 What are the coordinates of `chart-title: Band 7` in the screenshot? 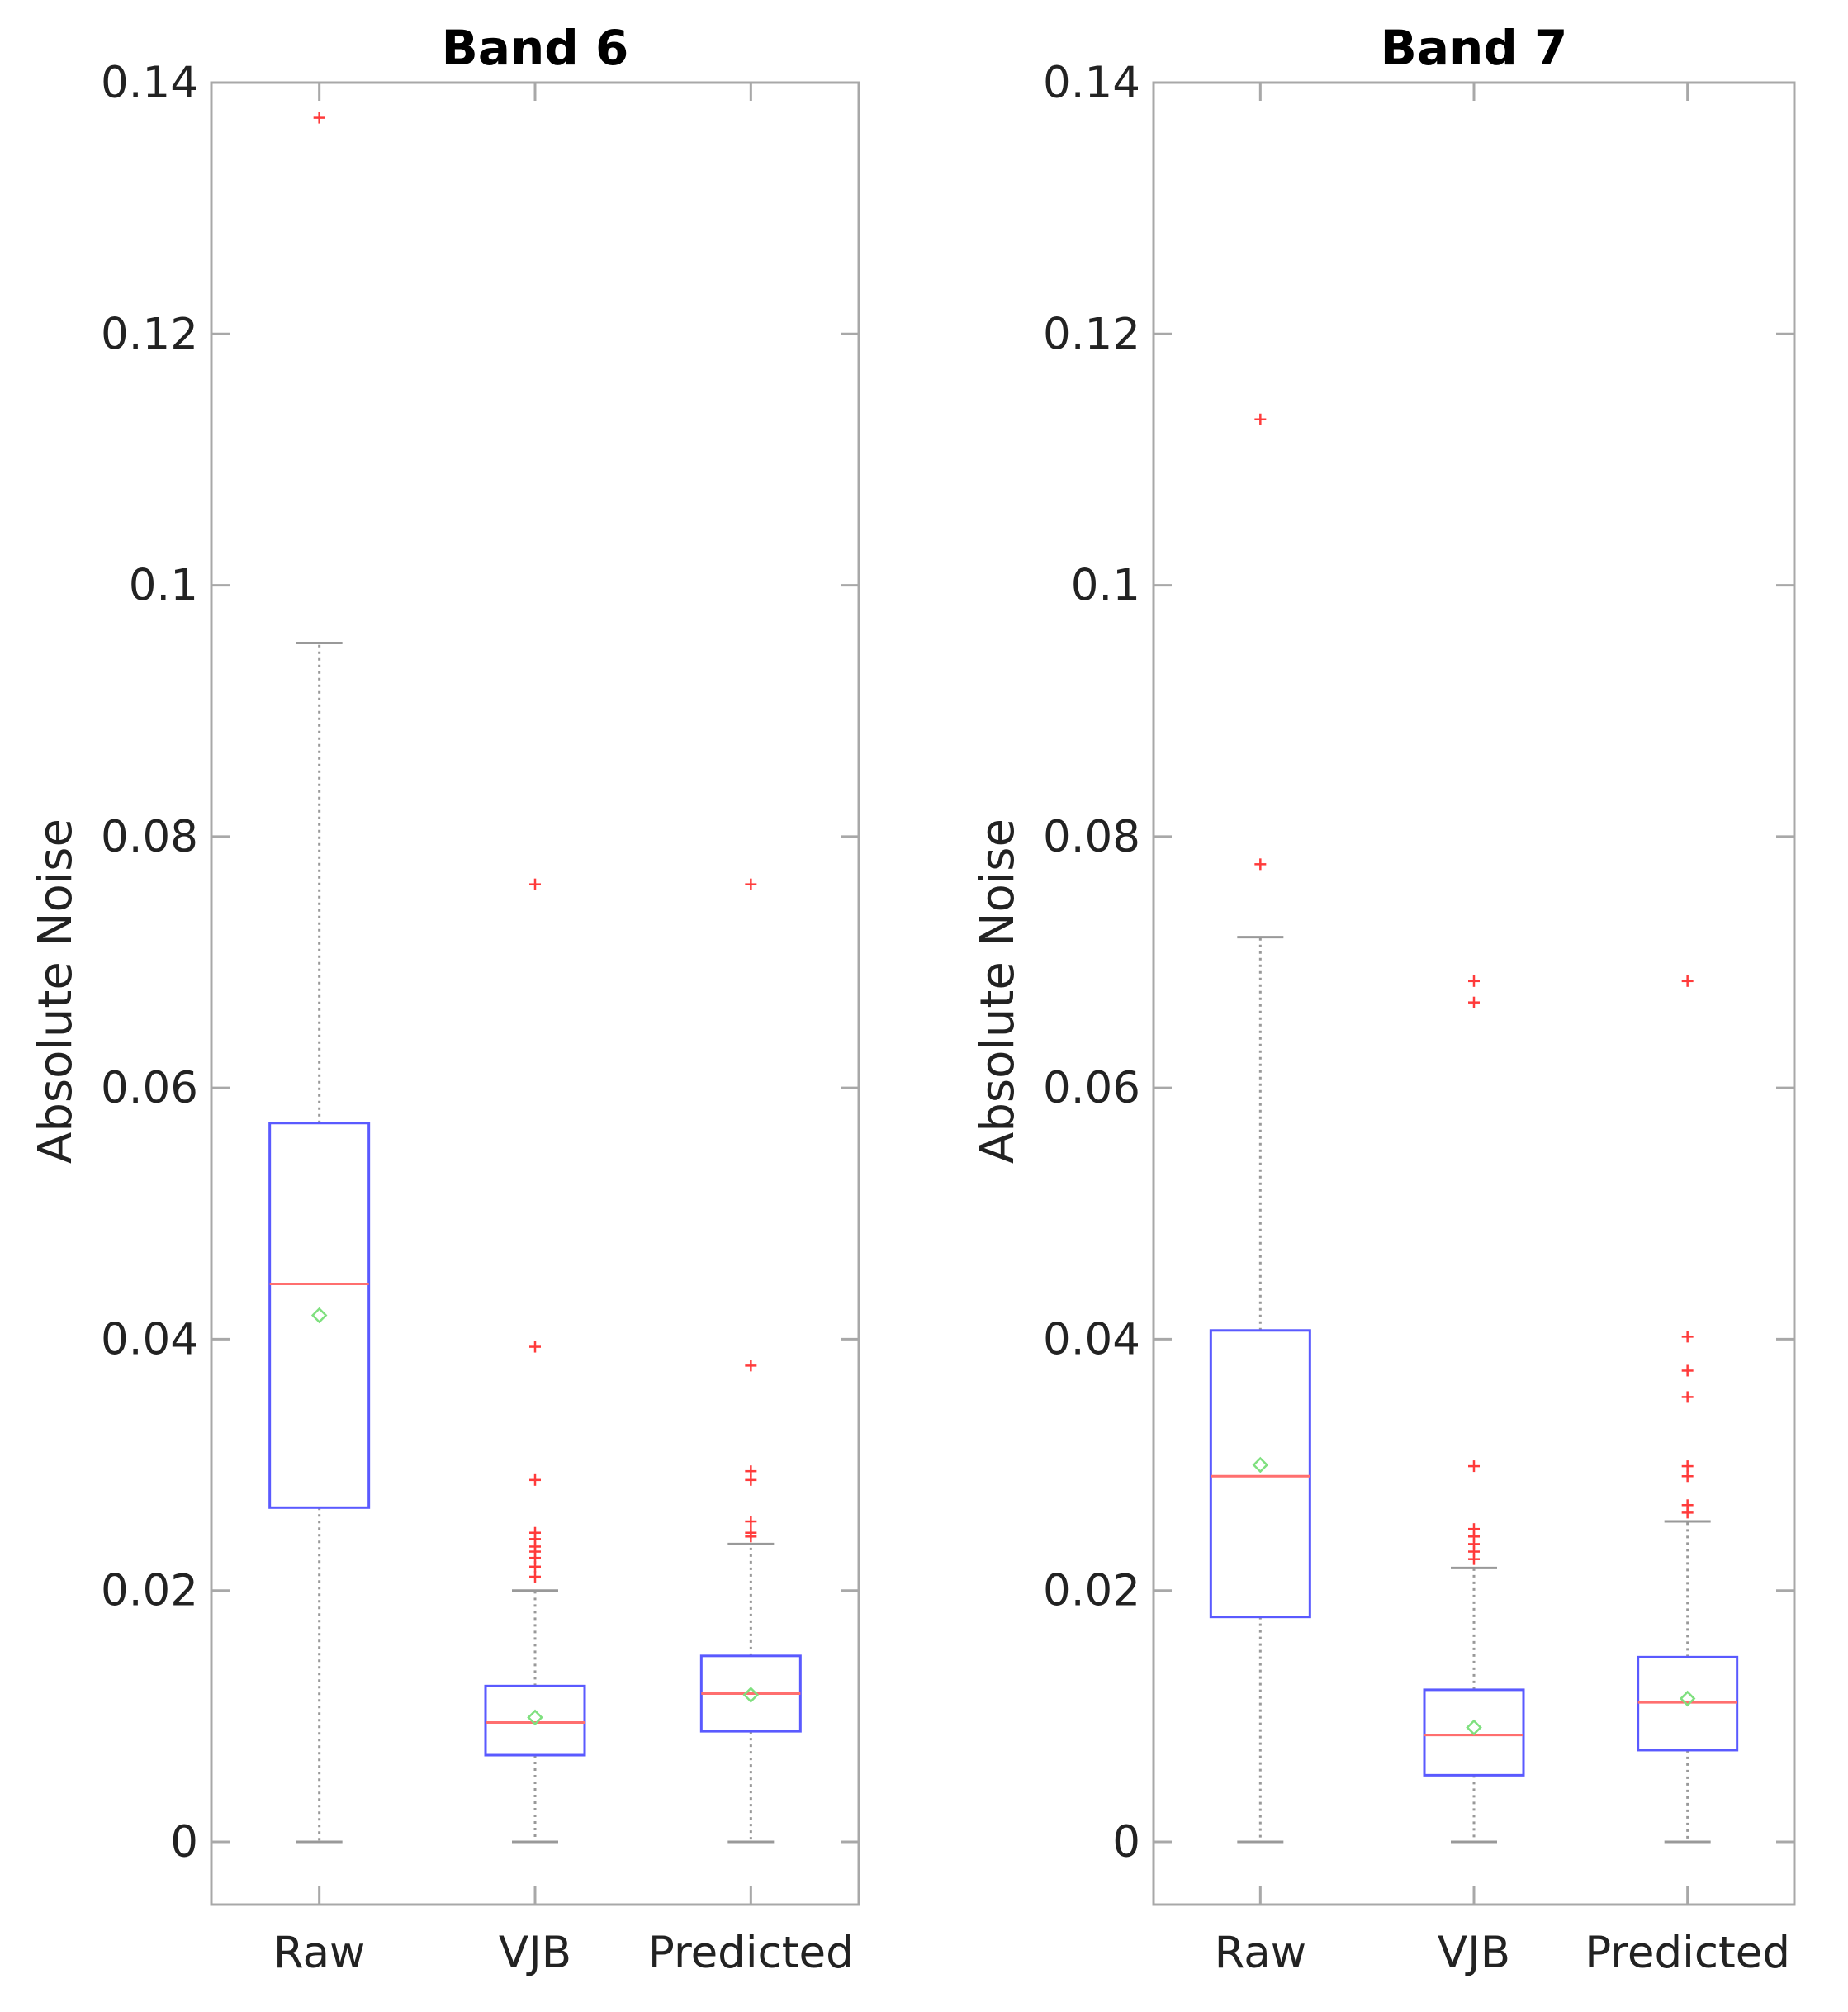 It's located at (1474, 48).